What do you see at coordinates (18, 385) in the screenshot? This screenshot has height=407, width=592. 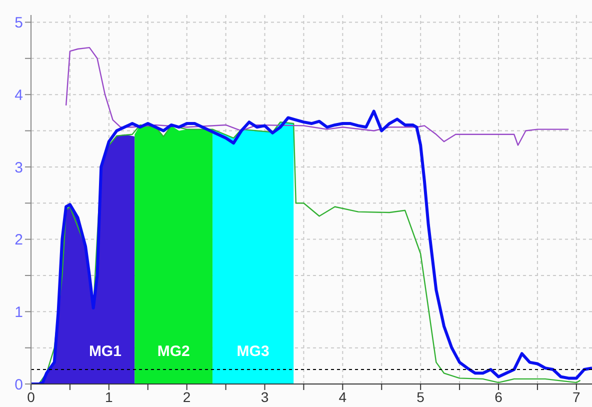 I see `y-tick-label: 0` at bounding box center [18, 385].